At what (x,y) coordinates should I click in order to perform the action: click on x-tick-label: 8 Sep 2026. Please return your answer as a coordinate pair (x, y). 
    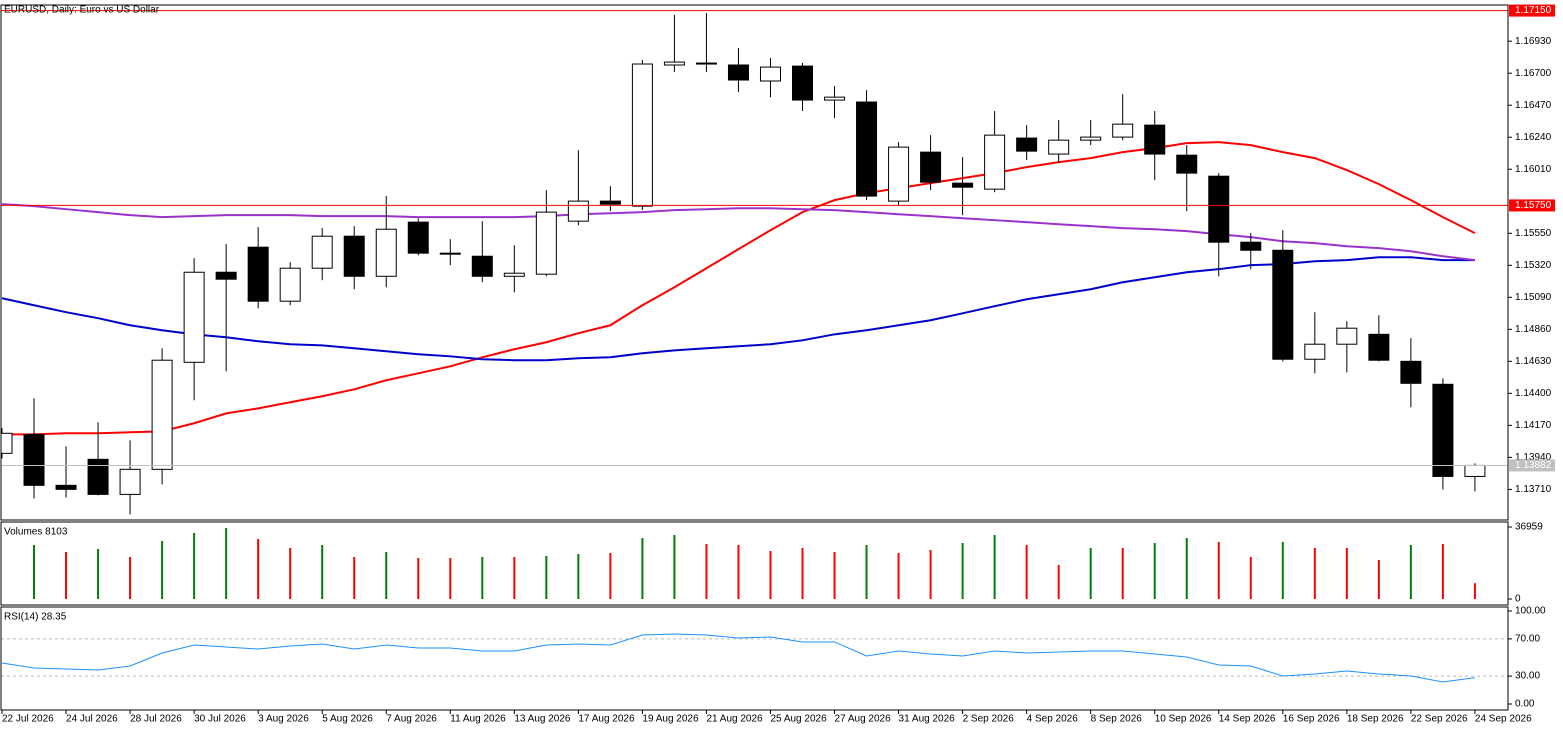
    Looking at the image, I should click on (1117, 719).